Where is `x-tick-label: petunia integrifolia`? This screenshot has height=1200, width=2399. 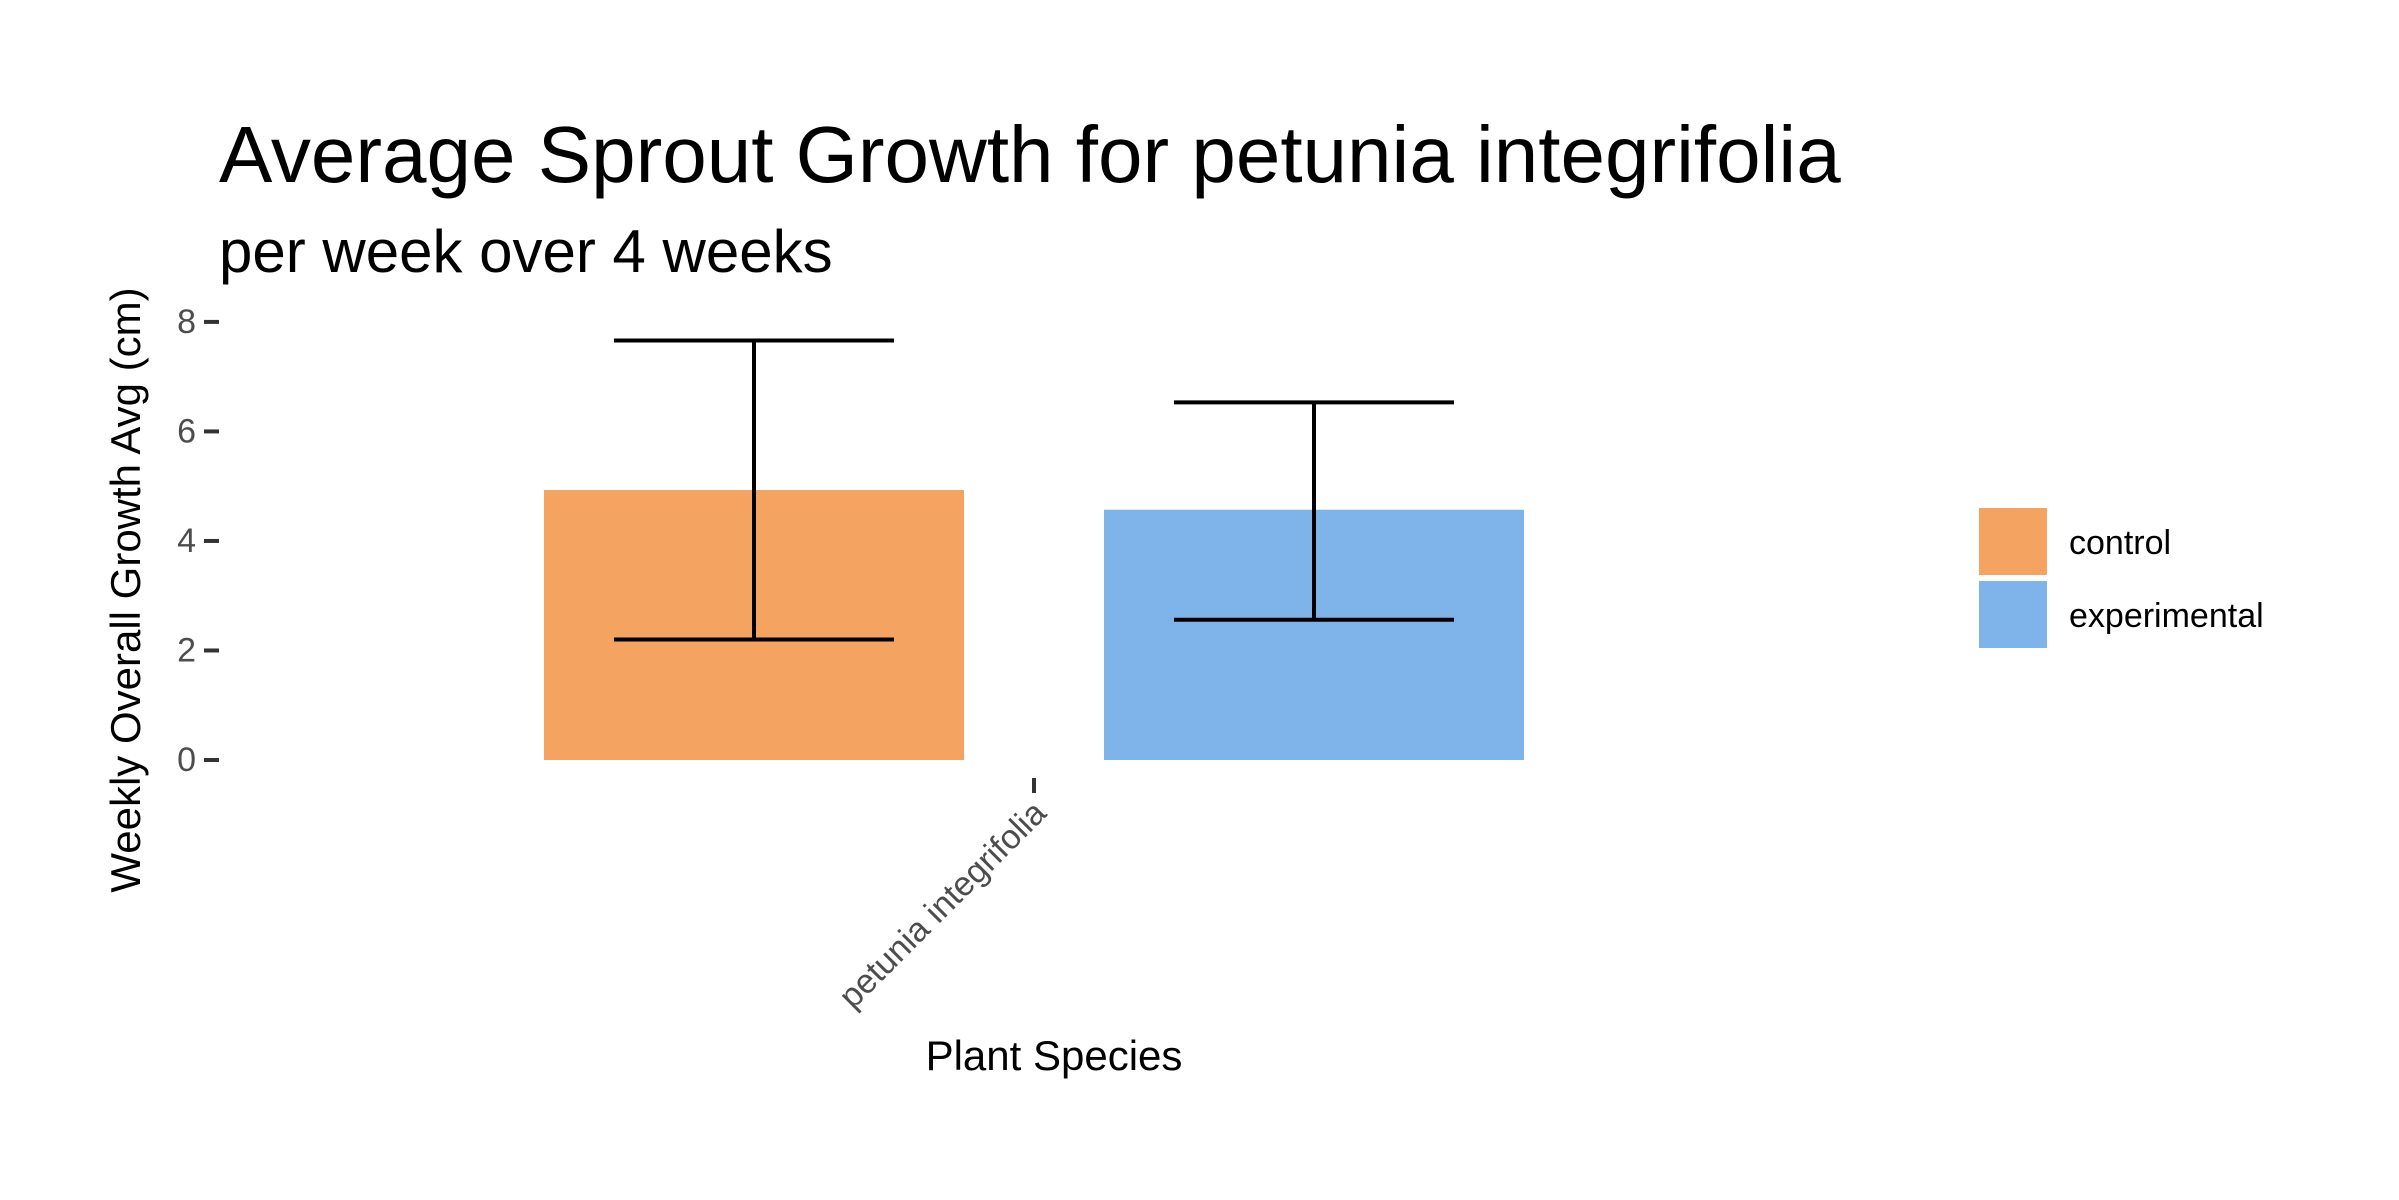 x-tick-label: petunia integrifolia is located at coordinates (943, 905).